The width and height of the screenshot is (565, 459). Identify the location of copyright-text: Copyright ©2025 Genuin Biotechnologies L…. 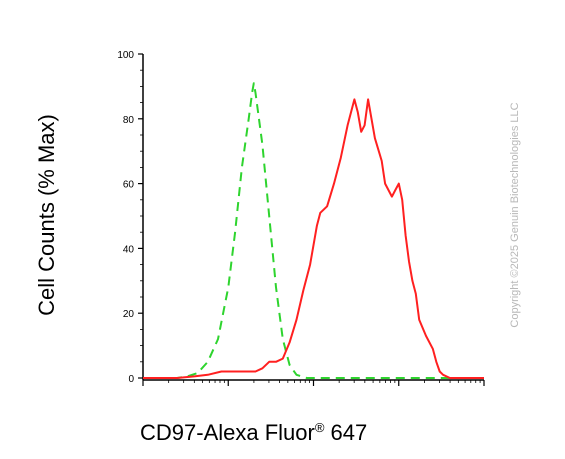
(515, 215).